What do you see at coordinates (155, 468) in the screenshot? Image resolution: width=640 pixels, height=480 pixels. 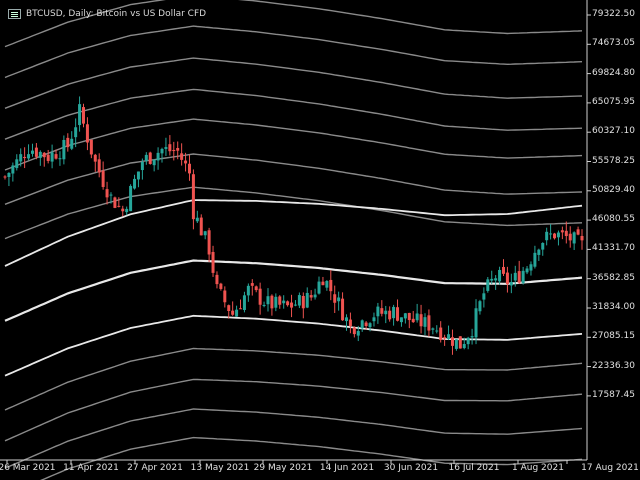 I see `time-label: 27 Apr 2021` at bounding box center [155, 468].